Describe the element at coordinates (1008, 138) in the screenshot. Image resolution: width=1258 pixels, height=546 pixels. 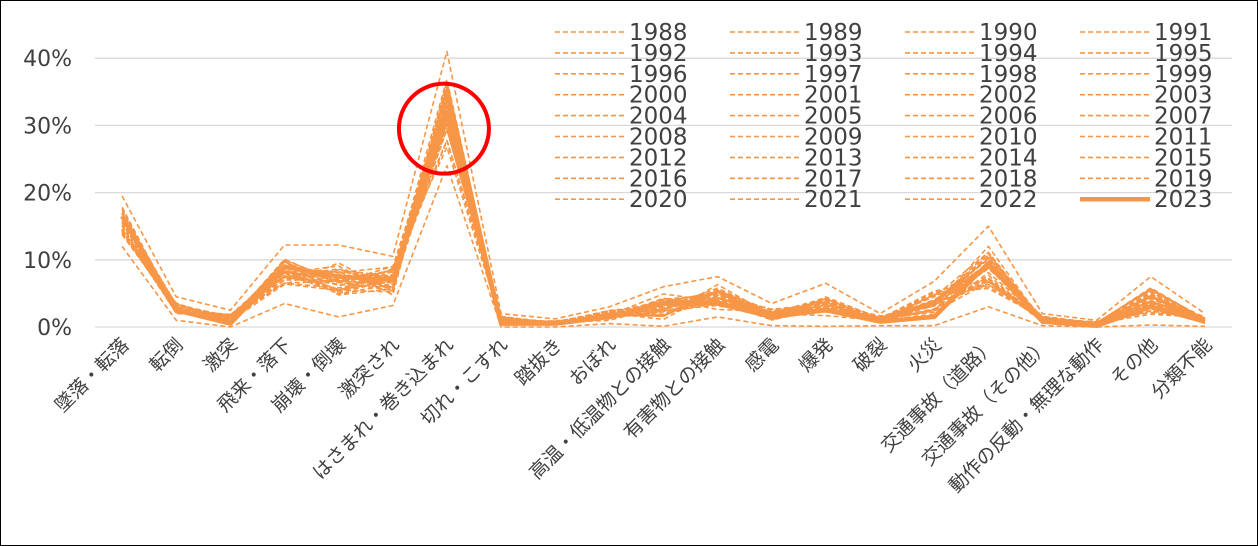
I see `legend-label: 2010` at that location.